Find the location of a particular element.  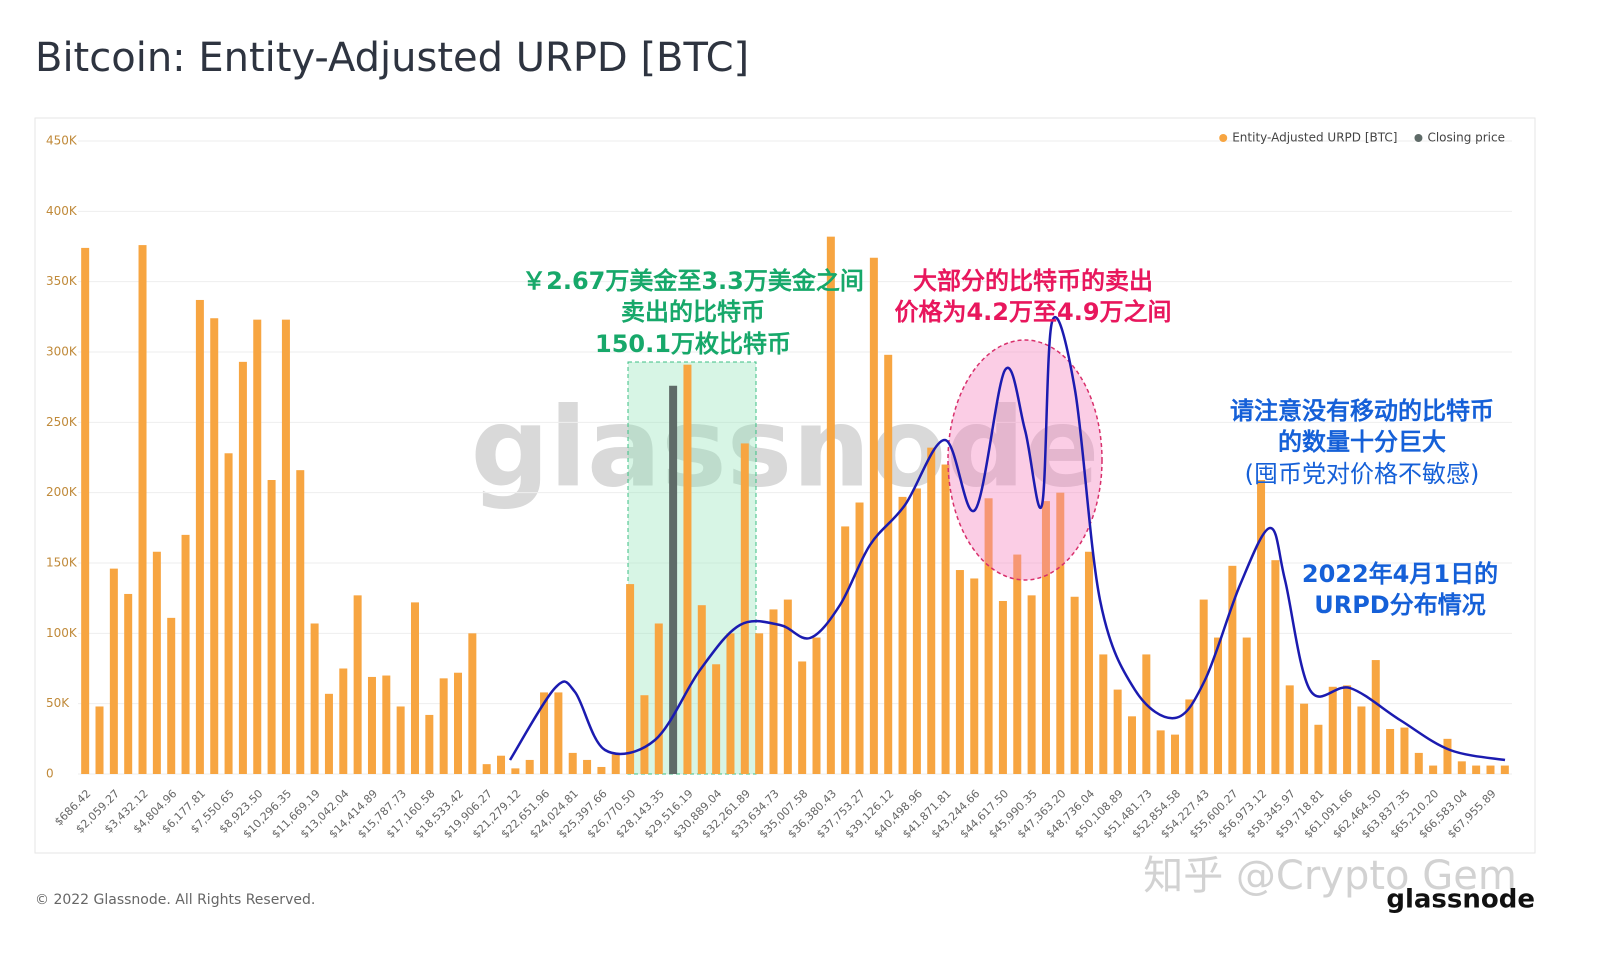

y-tick-label: 200K is located at coordinates (62, 492).